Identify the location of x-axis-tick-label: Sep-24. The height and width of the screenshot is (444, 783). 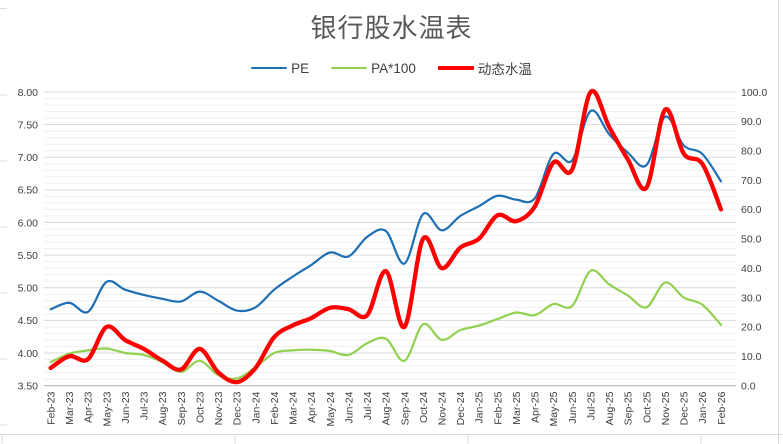
(405, 408).